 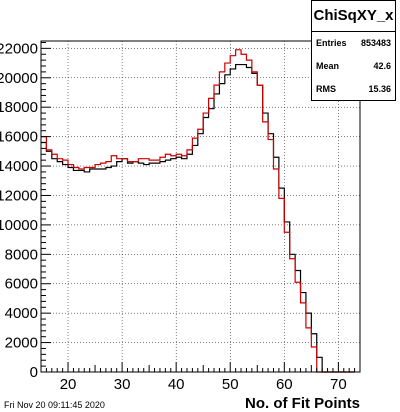 What do you see at coordinates (19, 107) in the screenshot?
I see `y-tick-label: 18000` at bounding box center [19, 107].